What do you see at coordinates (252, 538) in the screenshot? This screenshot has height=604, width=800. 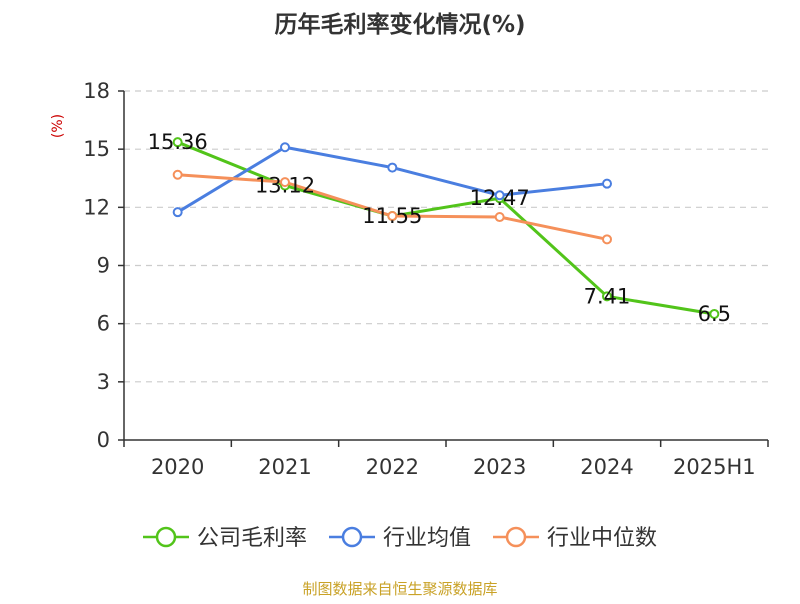 I see `legend-label: 公司毛利率` at bounding box center [252, 538].